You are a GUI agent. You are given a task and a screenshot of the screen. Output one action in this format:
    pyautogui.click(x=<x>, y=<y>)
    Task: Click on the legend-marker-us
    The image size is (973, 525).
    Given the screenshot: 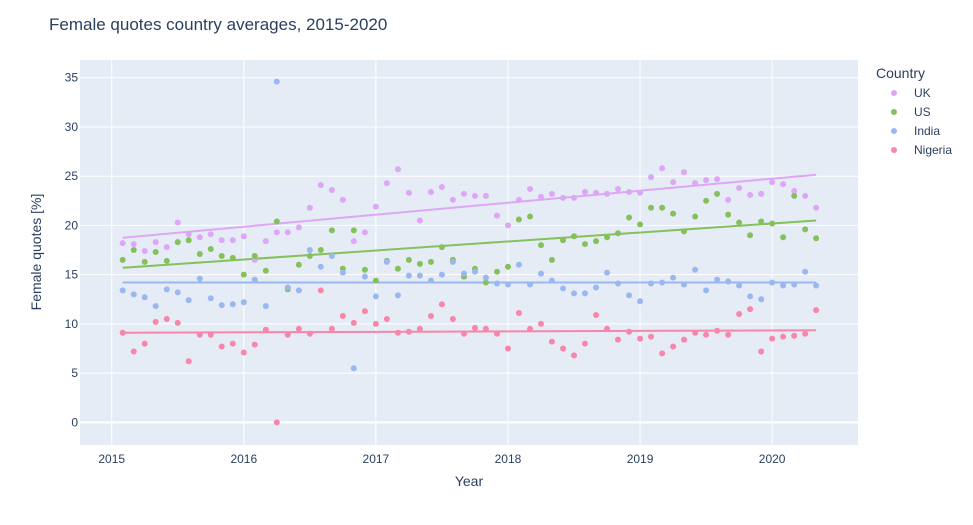 What is the action you would take?
    pyautogui.click(x=894, y=112)
    